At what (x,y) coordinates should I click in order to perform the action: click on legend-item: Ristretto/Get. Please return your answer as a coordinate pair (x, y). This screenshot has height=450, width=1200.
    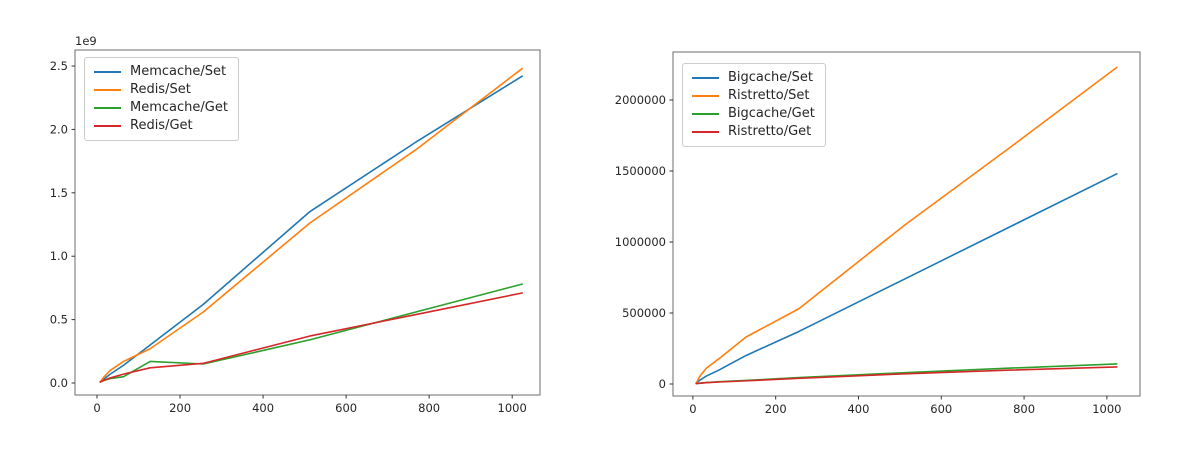
    Looking at the image, I should click on (753, 132).